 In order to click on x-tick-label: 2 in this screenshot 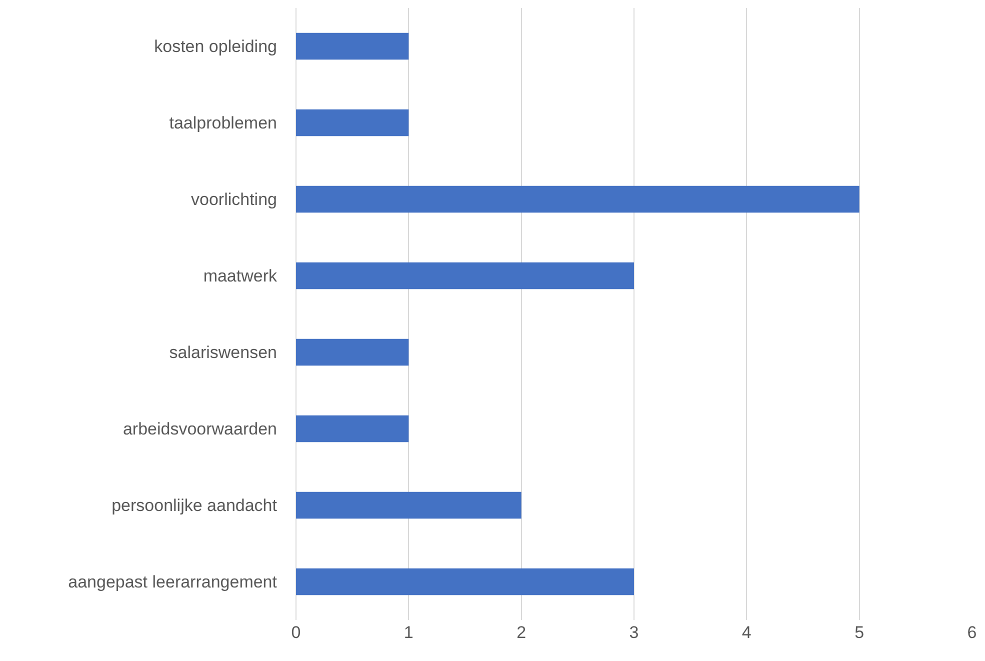, I will do `click(521, 632)`.